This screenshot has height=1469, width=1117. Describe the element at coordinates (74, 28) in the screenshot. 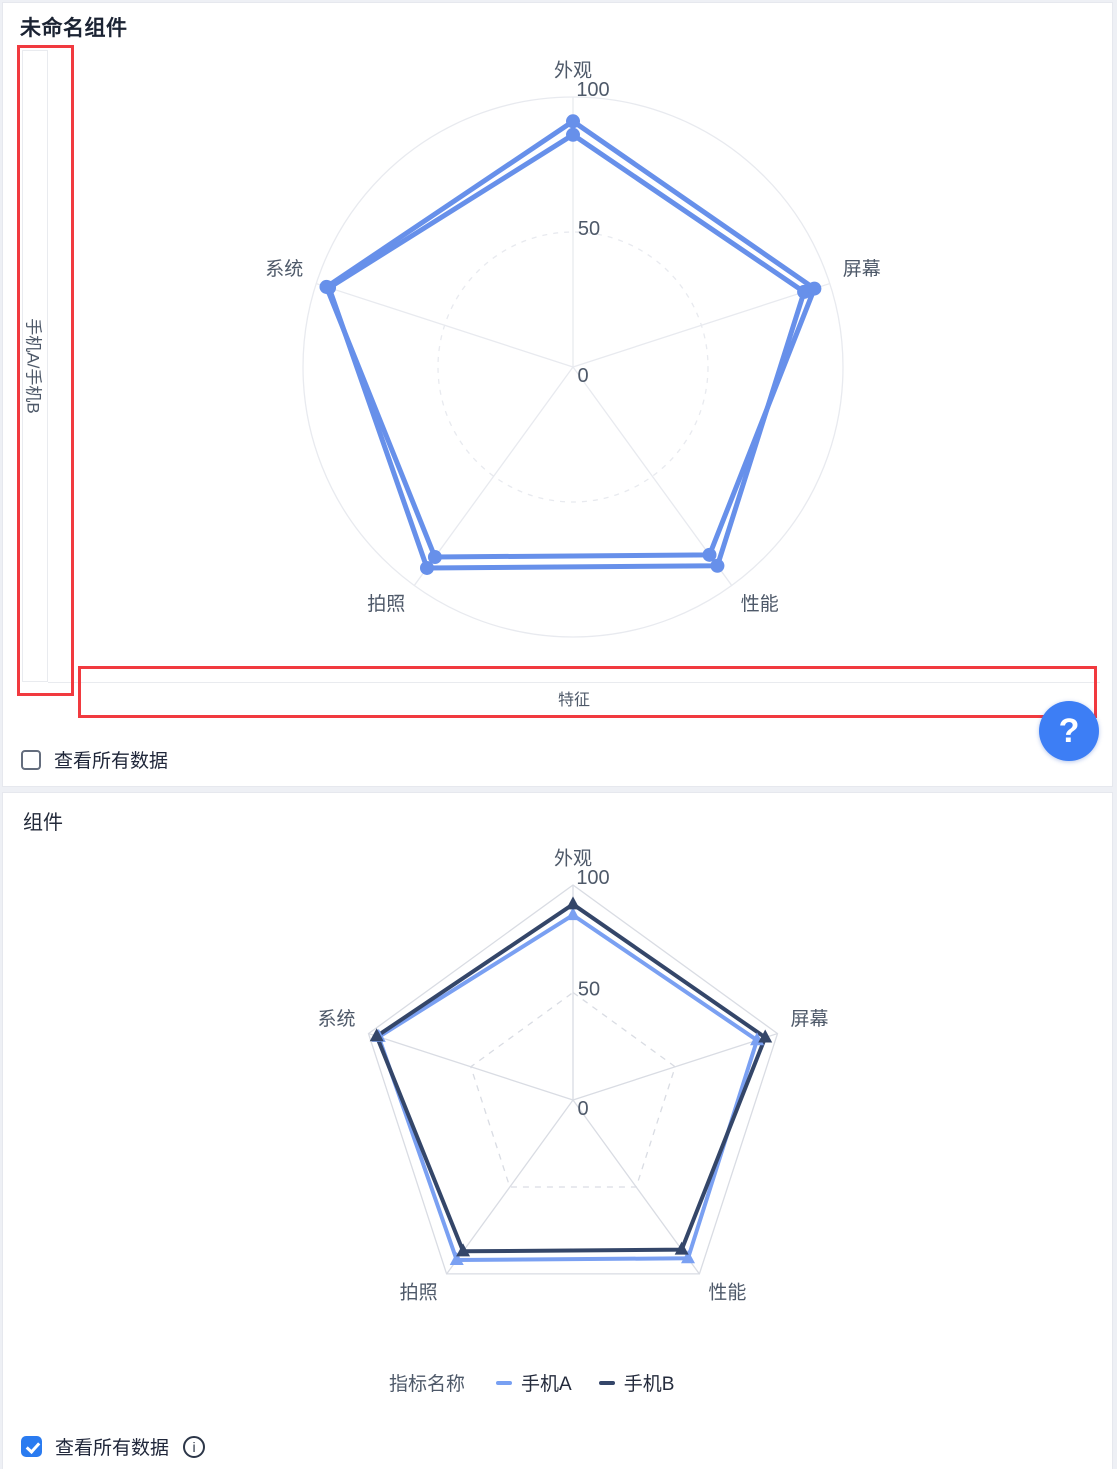

I see `component-title: 未命名组件` at that location.